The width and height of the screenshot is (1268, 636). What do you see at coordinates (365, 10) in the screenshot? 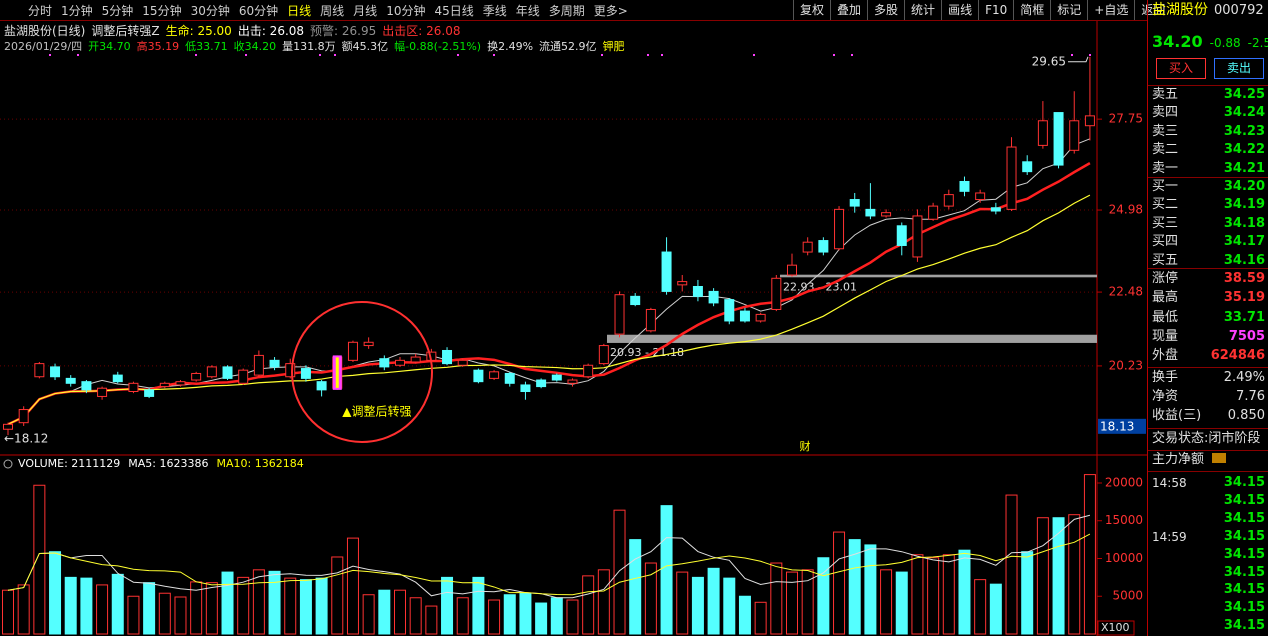
I see `period-tab: 月线` at bounding box center [365, 10].